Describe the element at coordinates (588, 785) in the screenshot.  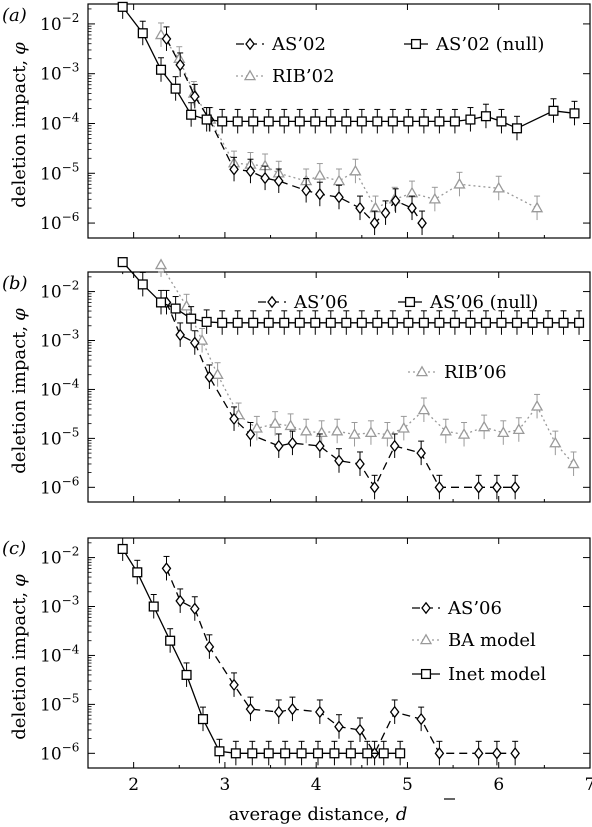
I see `x-tick-label: 7` at that location.